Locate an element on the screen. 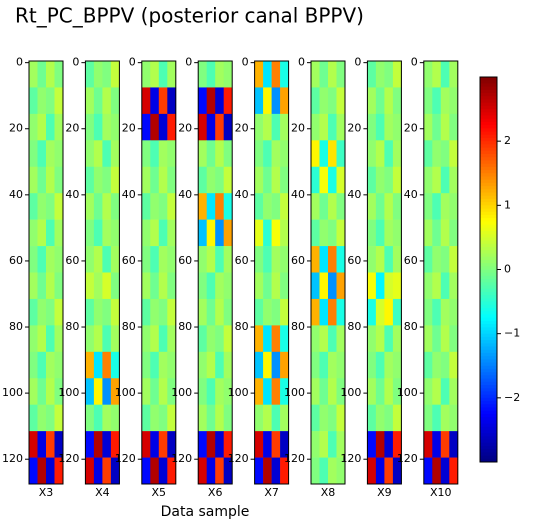  panel-frame is located at coordinates (328, 272).